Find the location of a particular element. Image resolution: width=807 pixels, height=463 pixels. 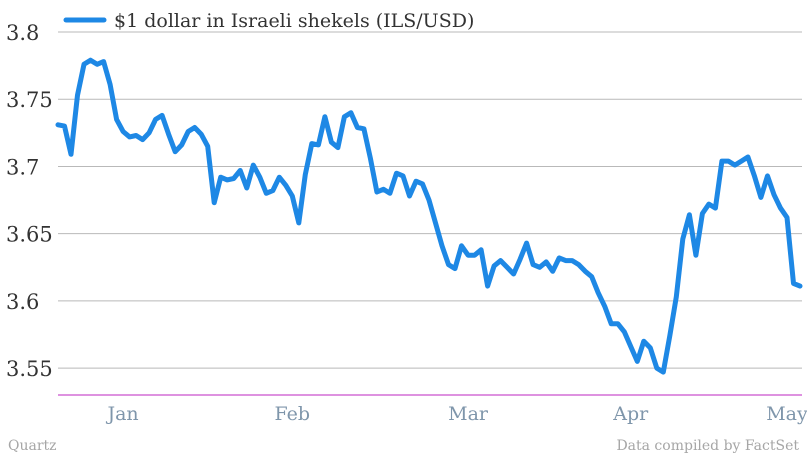

x-tick-label: May is located at coordinates (786, 414).